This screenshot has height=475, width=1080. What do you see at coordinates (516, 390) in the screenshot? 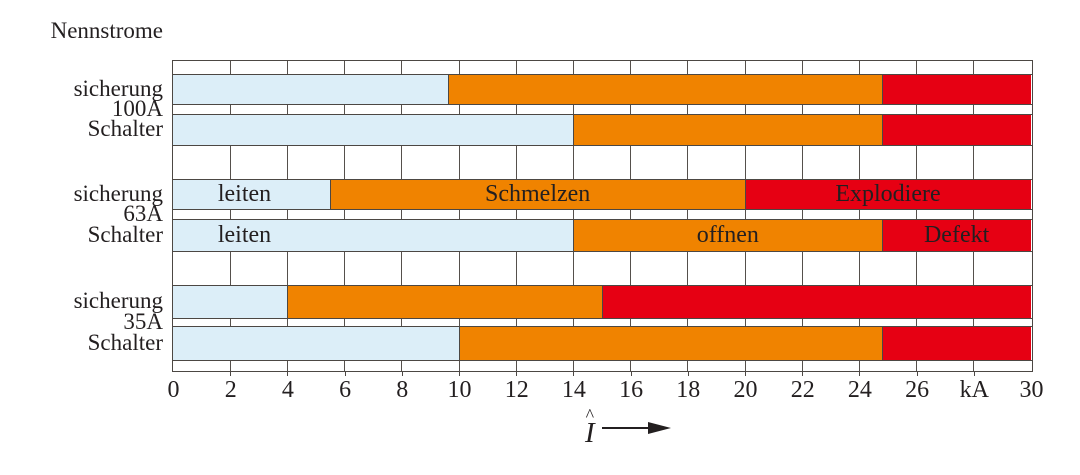
I see `tick-label-12: 12` at bounding box center [516, 390].